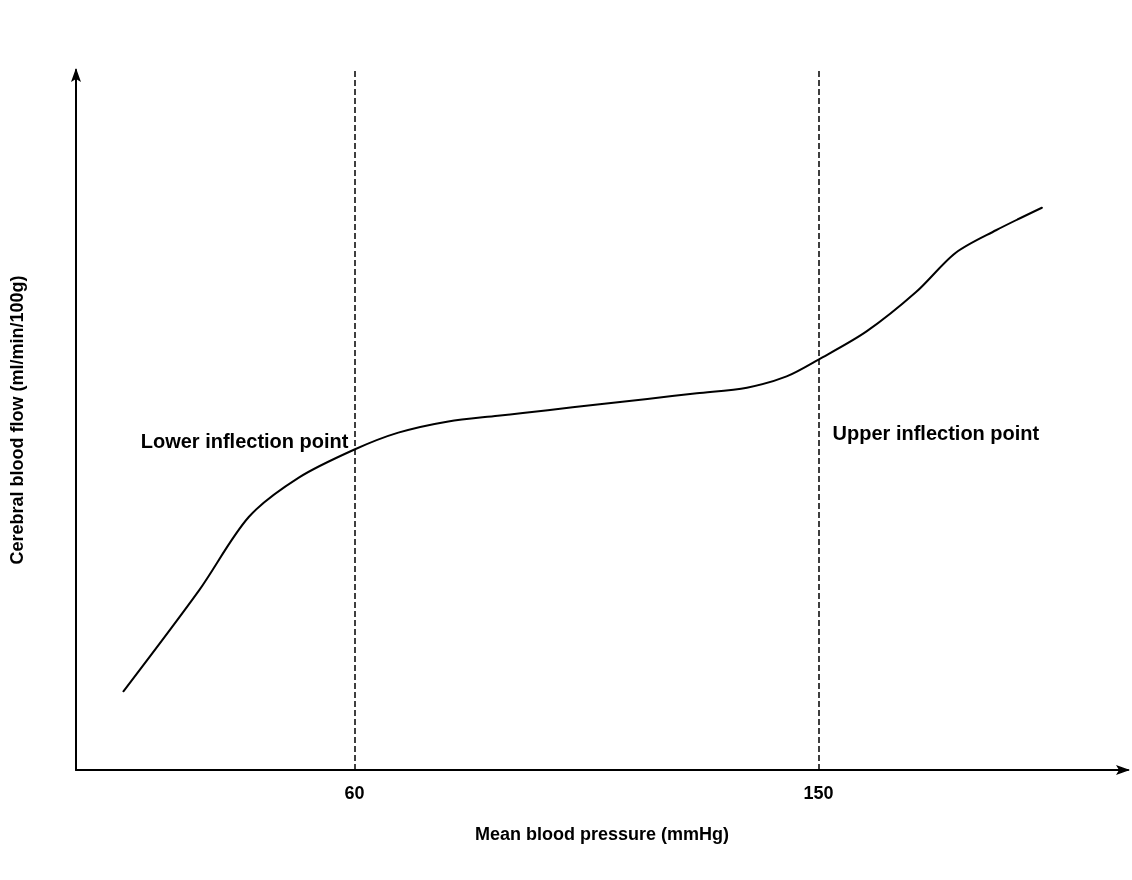  What do you see at coordinates (17, 420) in the screenshot?
I see `y-axis-title: Cerebral blood flow (ml/min/100g)` at bounding box center [17, 420].